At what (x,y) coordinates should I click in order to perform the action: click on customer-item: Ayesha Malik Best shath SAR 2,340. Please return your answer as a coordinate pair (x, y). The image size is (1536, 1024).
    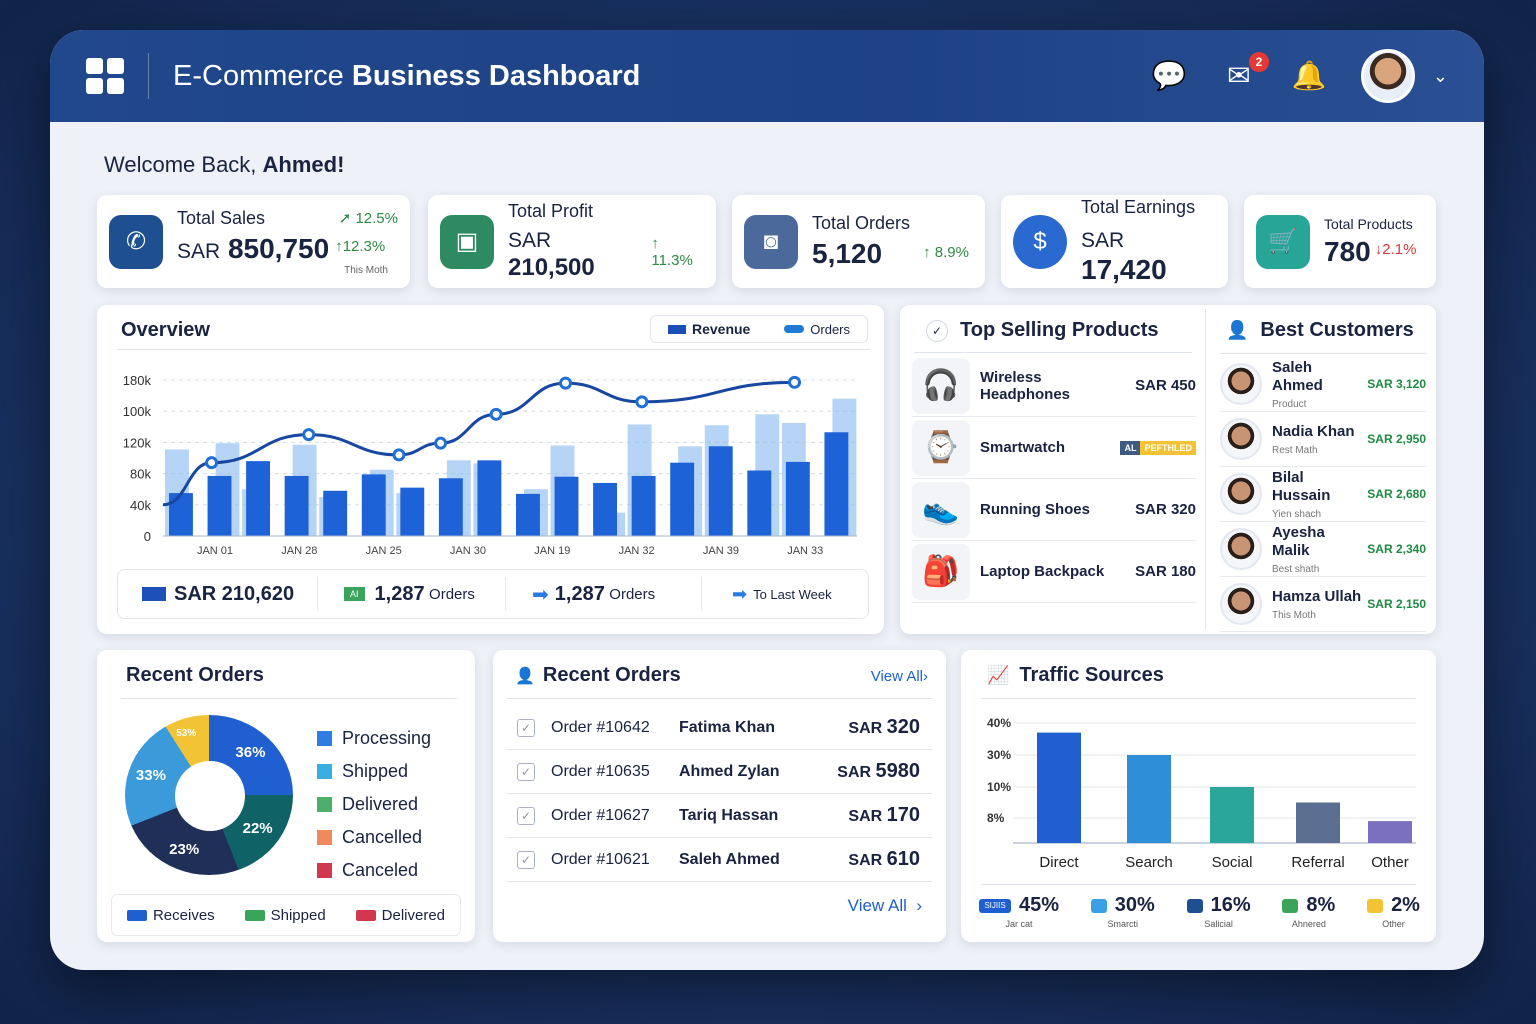
    Looking at the image, I should click on (1323, 549).